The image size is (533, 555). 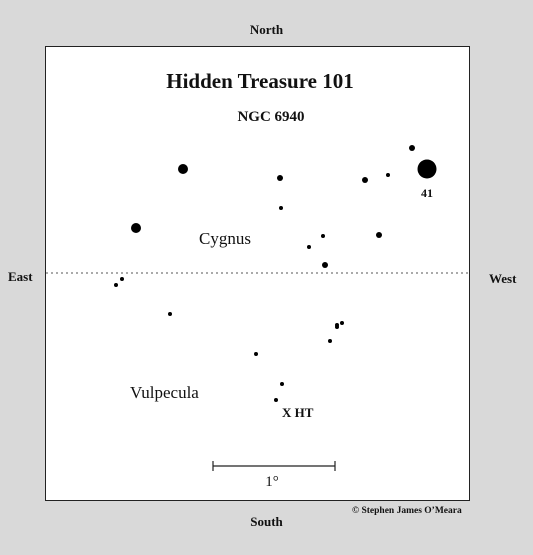 I want to click on copyright-credit: © Stephen James O’Meara, so click(x=407, y=511).